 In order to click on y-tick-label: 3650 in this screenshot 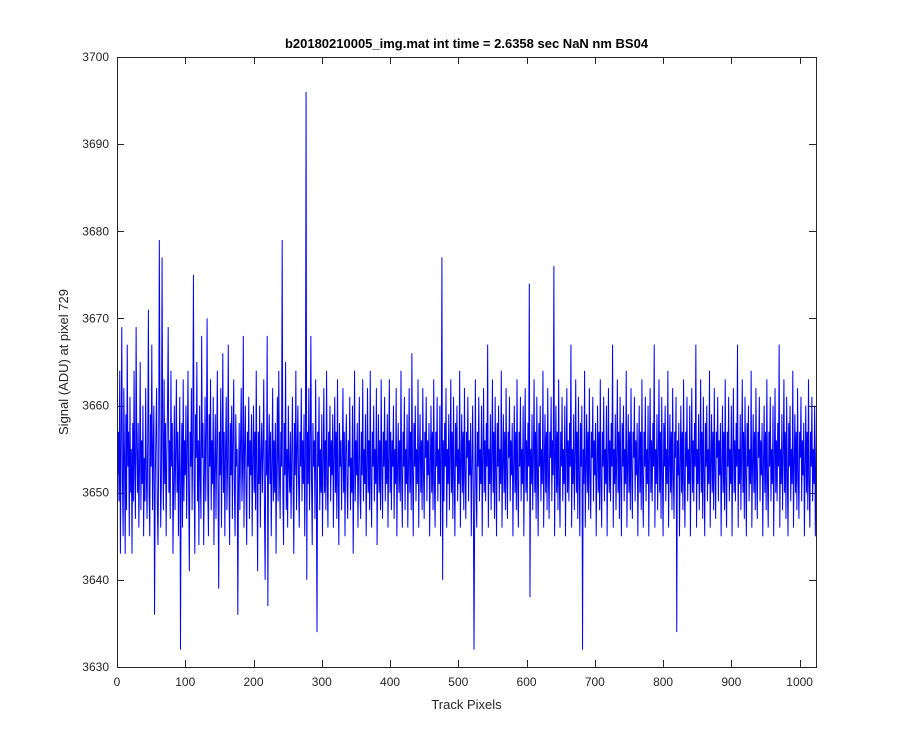, I will do `click(95, 493)`.